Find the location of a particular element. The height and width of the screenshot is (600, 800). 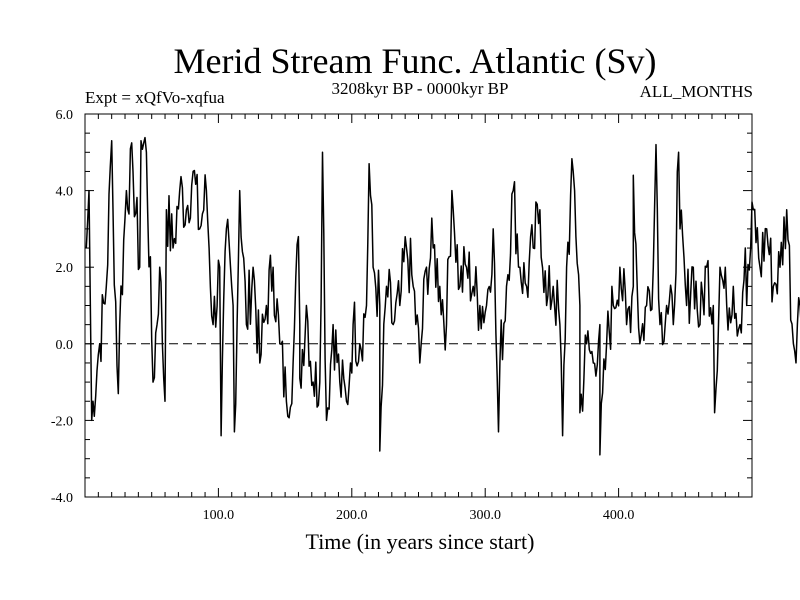

months-label: ALL_MONTHS is located at coordinates (696, 91).